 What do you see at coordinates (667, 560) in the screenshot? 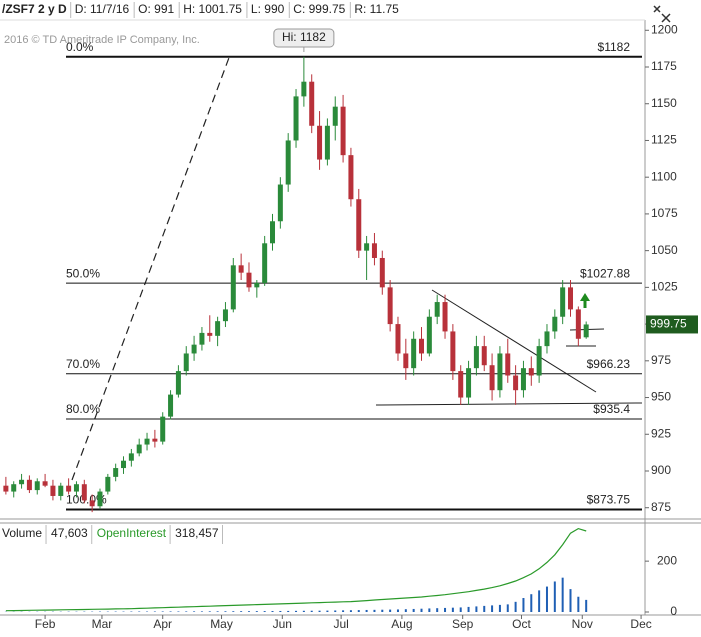
I see `v-tick-label: 200` at bounding box center [667, 560].